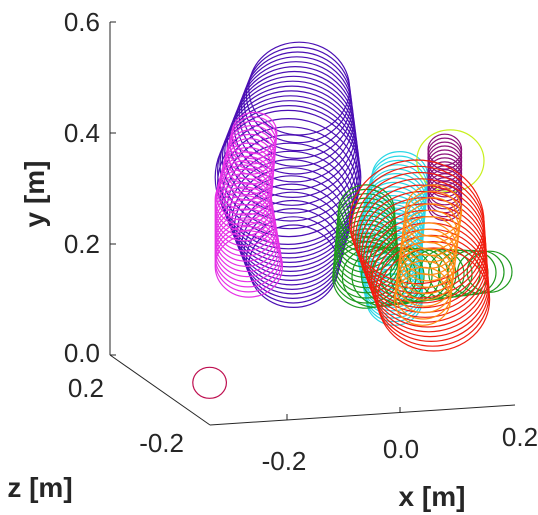  I want to click on x-tick-label: 0.2, so click(520, 437).